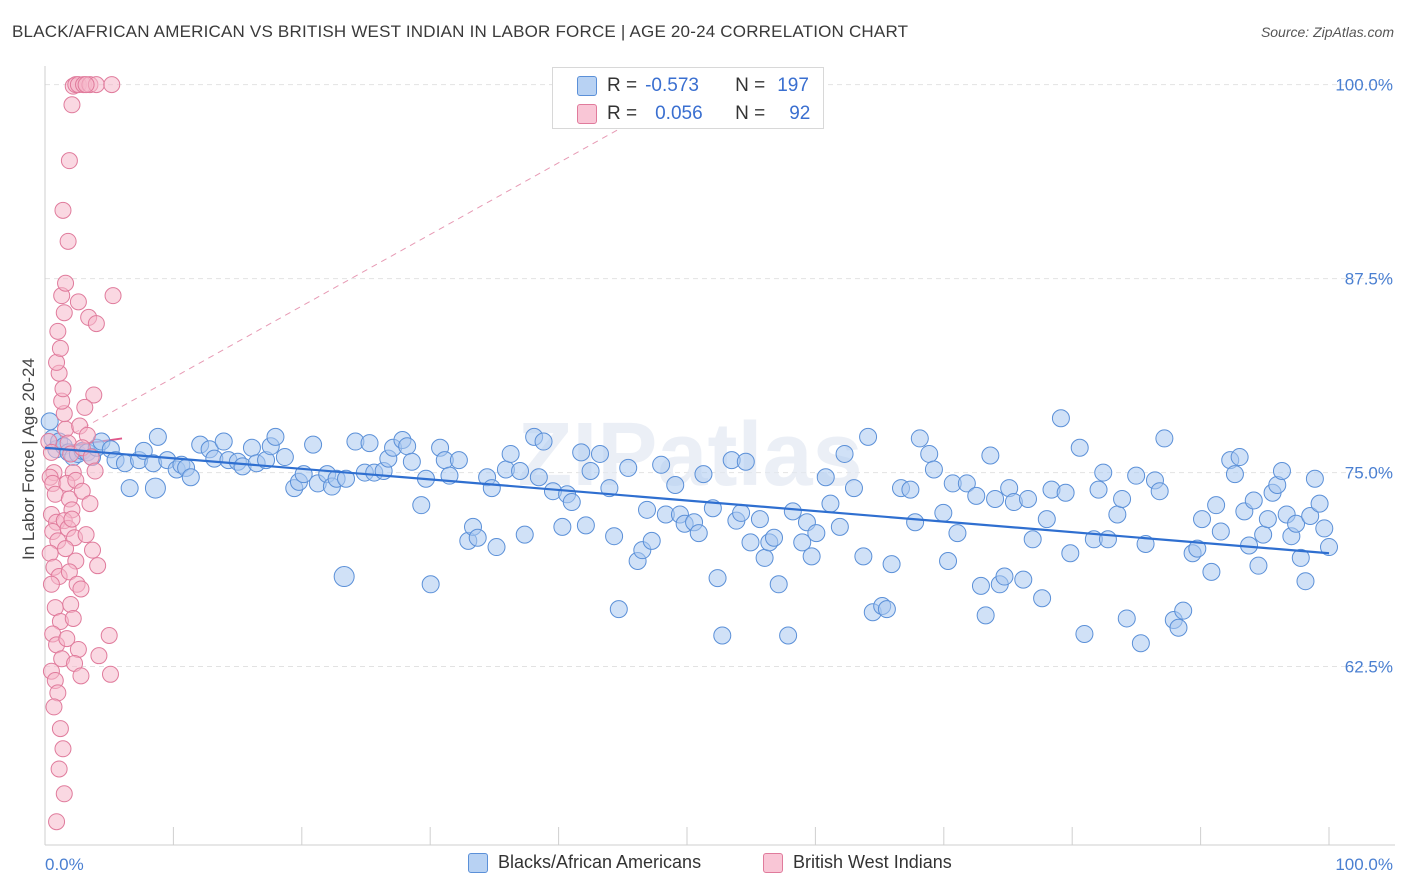 This screenshot has height=892, width=1406. Describe the element at coordinates (773, 862) in the screenshot. I see `legend-pink-swatch` at that location.